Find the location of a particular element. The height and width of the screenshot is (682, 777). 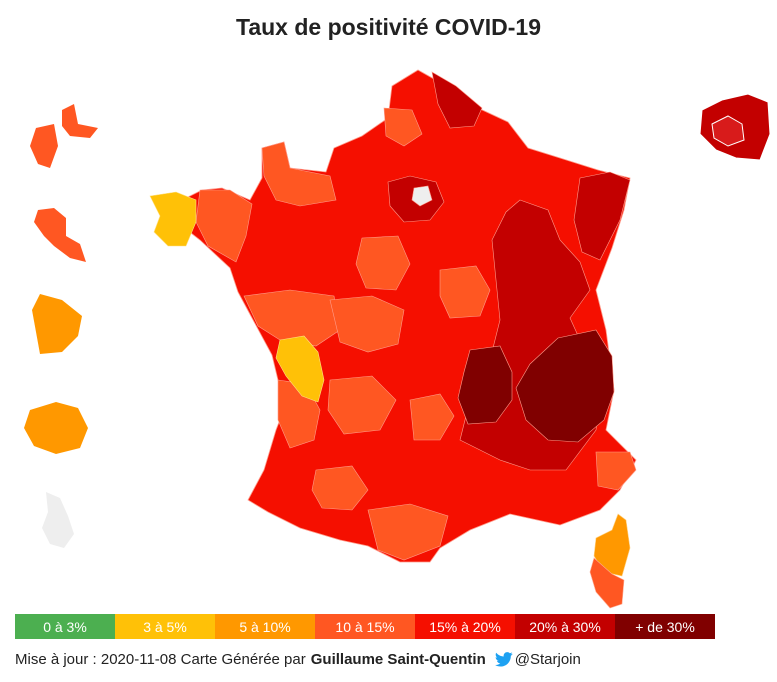

legend-label: 5 à 10% is located at coordinates (265, 626).